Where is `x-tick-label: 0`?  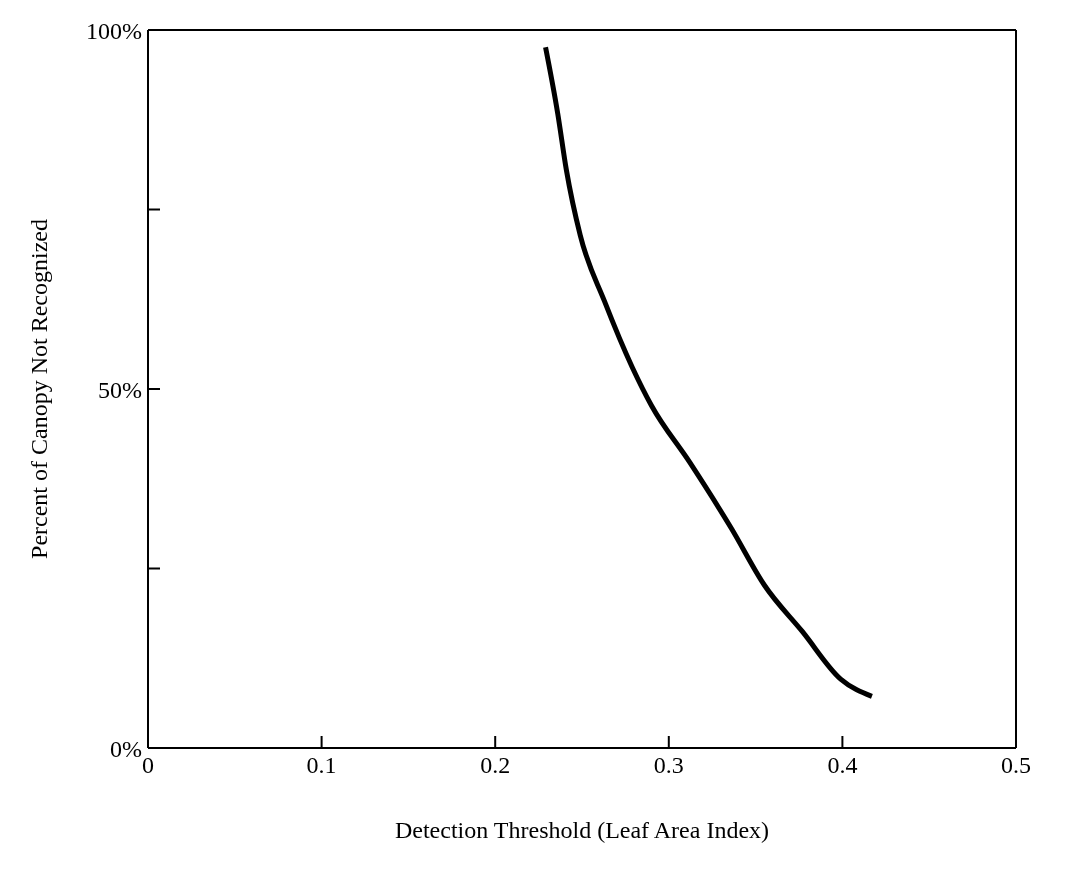 x-tick-label: 0 is located at coordinates (148, 765).